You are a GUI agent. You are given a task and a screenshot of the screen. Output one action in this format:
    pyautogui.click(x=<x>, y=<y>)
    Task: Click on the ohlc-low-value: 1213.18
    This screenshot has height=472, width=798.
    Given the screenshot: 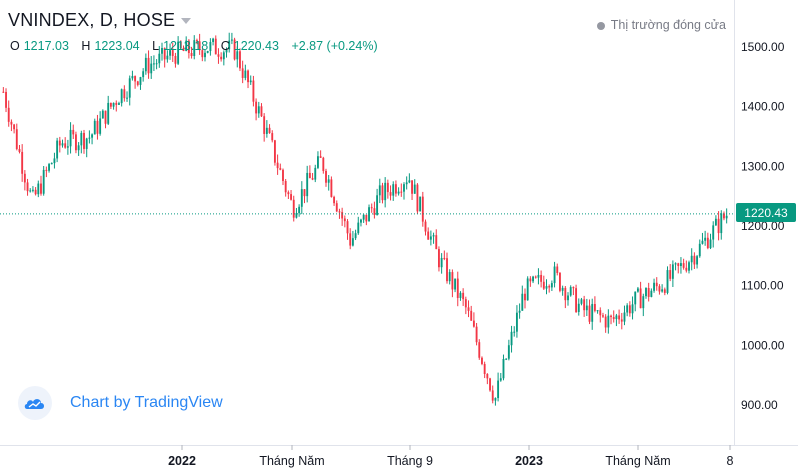 What is the action you would take?
    pyautogui.click(x=186, y=46)
    